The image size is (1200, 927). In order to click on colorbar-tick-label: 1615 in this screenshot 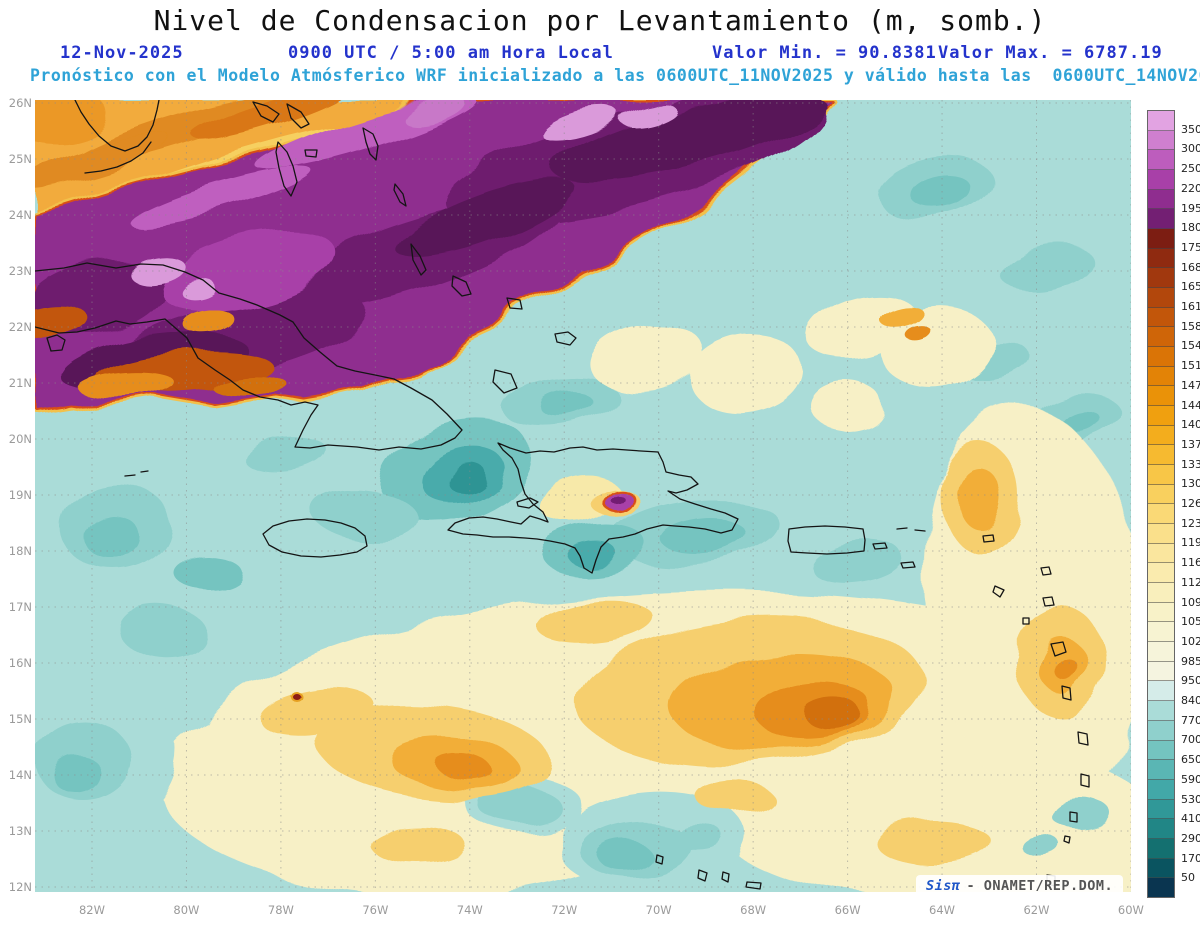, I will do `click(1190, 306)`.